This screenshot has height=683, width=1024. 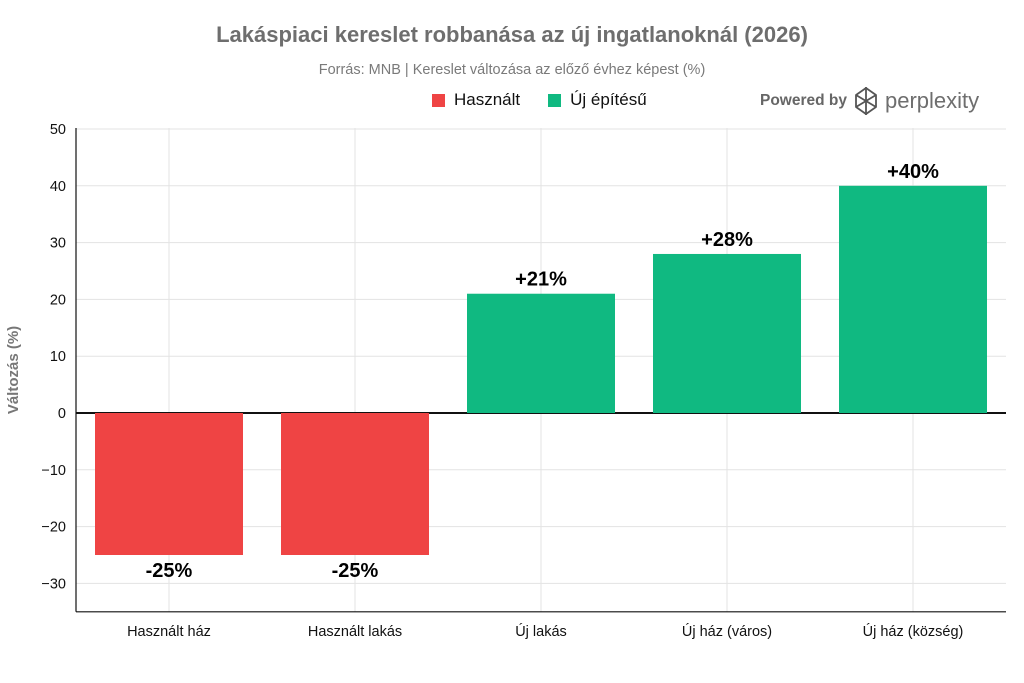 I want to click on data-label: +40%, so click(x=913, y=172).